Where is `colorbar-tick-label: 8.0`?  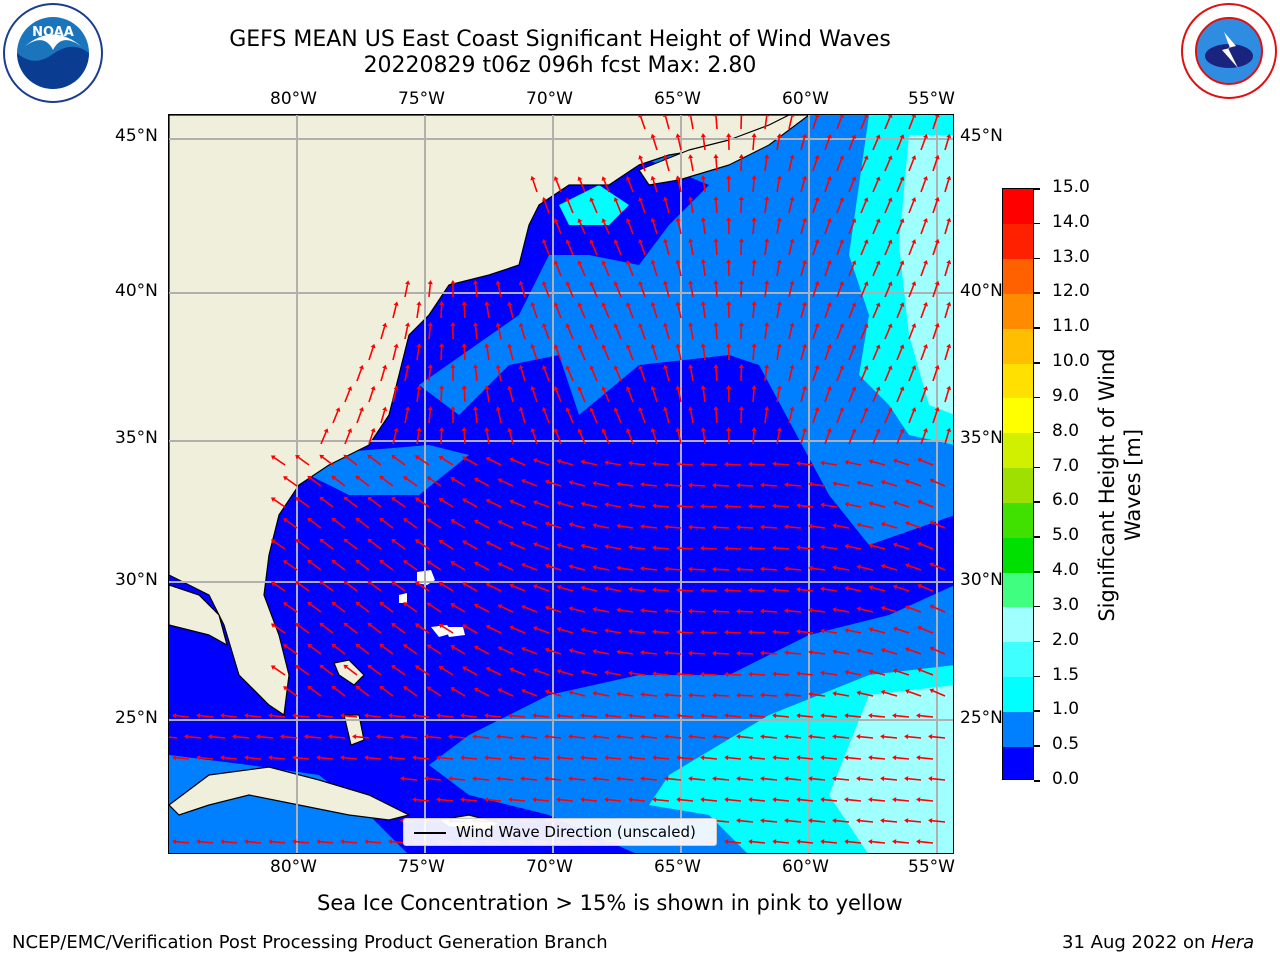 colorbar-tick-label: 8.0 is located at coordinates (1066, 430).